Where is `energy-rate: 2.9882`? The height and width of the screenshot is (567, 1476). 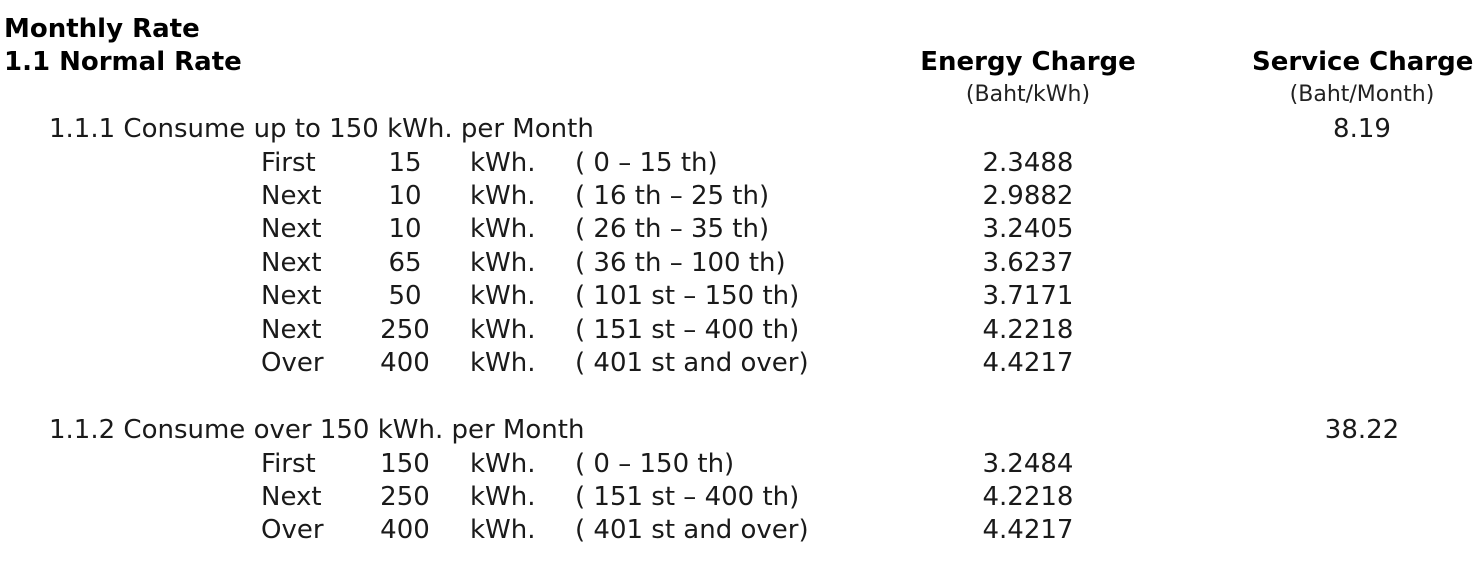 energy-rate: 2.9882 is located at coordinates (1028, 196).